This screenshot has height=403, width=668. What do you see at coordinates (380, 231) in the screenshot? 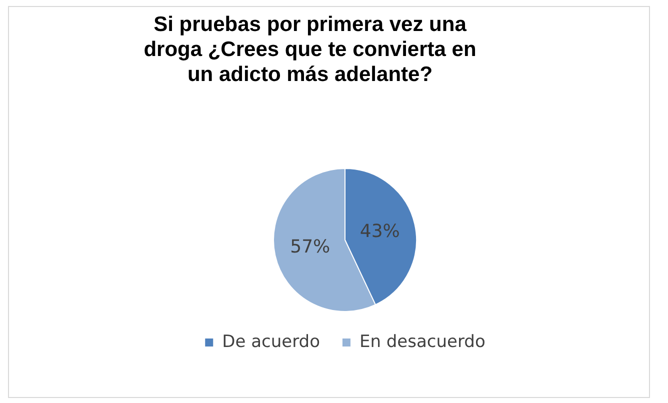
I see `data-label: 43%` at bounding box center [380, 231].